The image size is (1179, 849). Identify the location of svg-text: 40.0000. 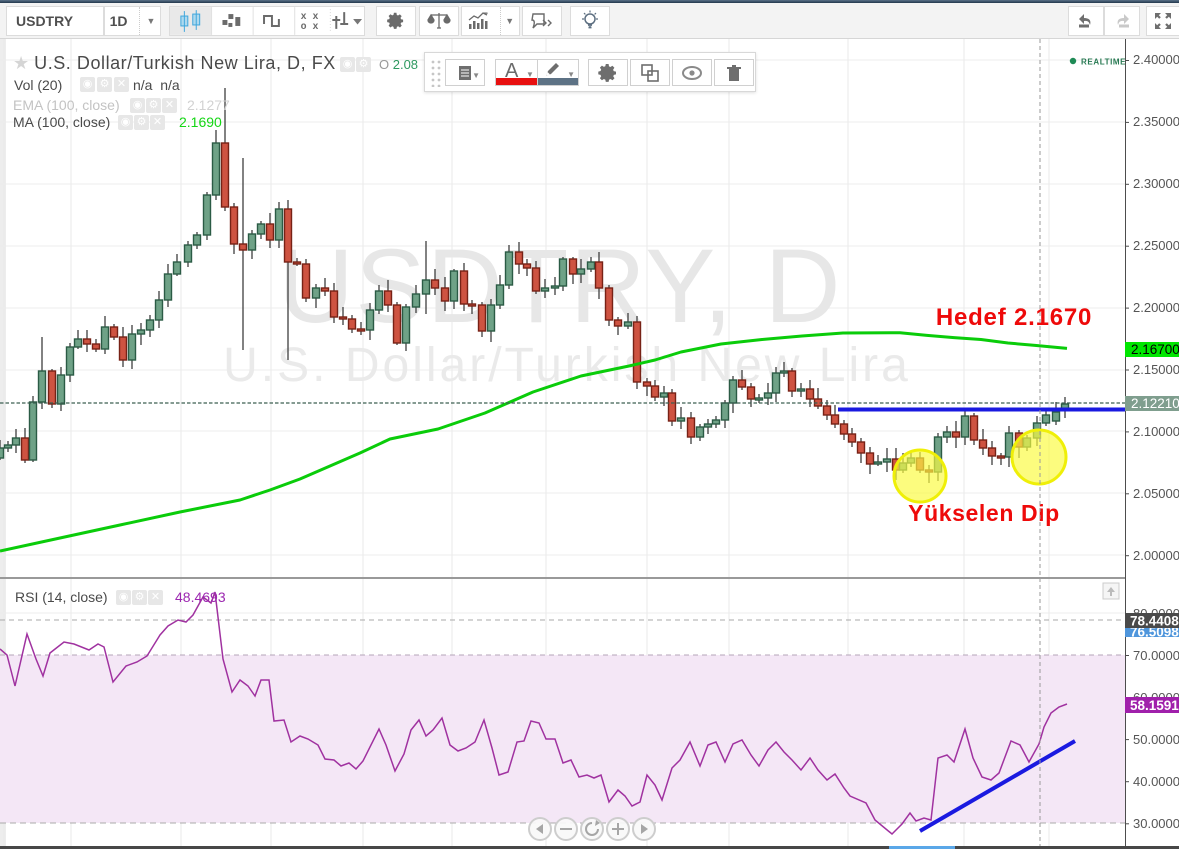
(1156, 781).